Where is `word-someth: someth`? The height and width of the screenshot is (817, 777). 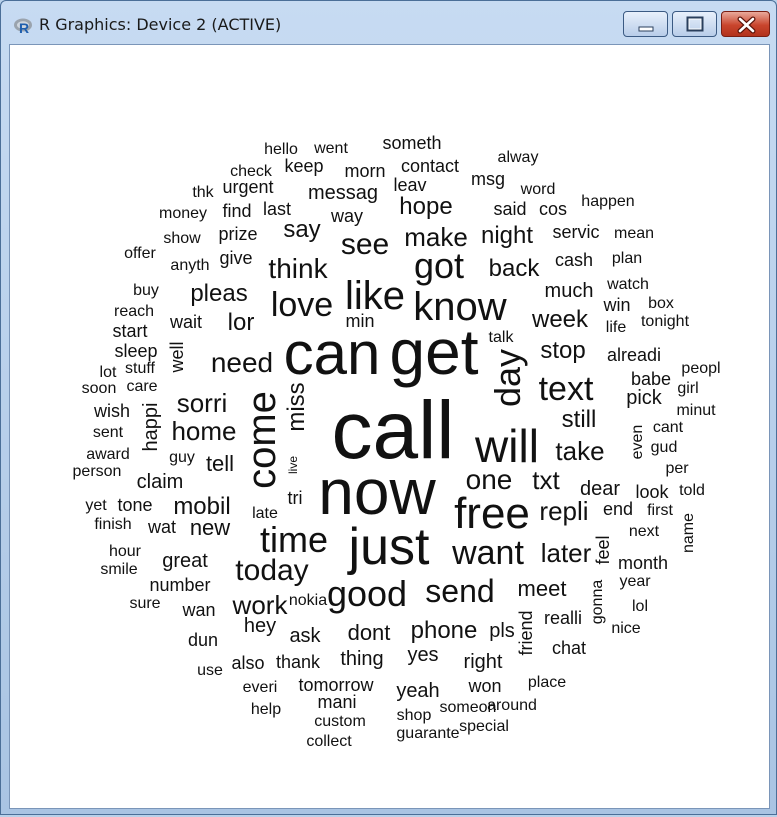
word-someth: someth is located at coordinates (411, 143).